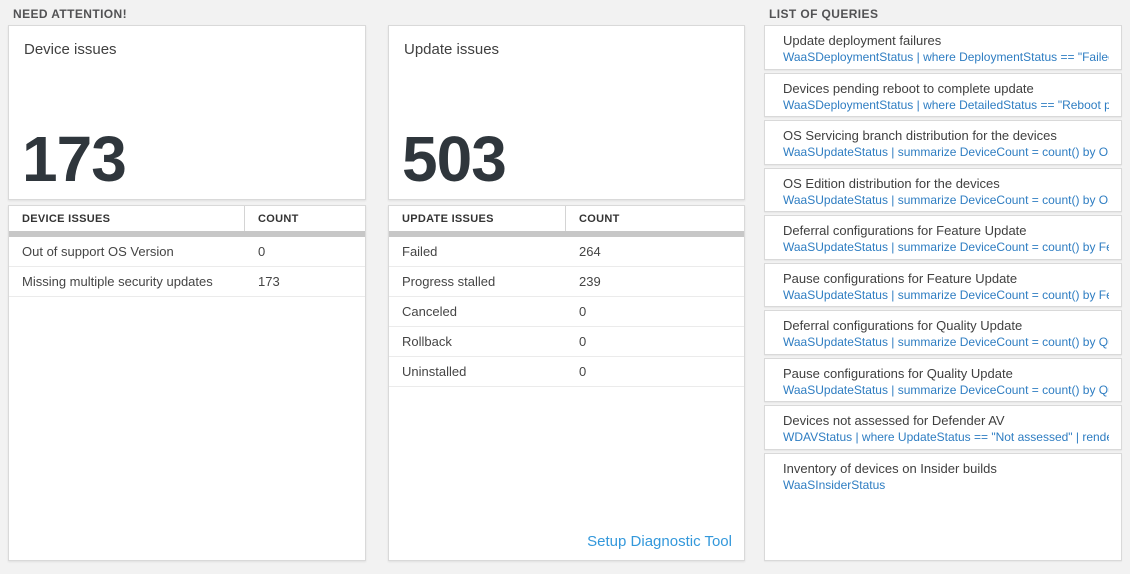 The width and height of the screenshot is (1130, 574). Describe the element at coordinates (452, 49) in the screenshot. I see `update-issues-title: Update issues` at that location.